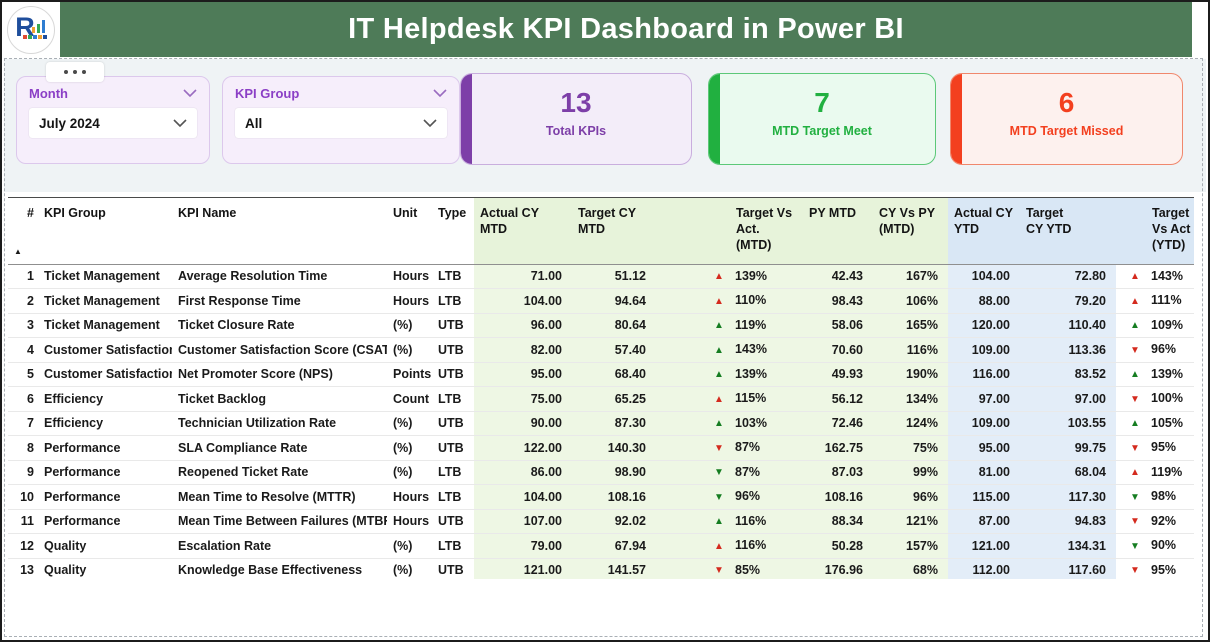 The height and width of the screenshot is (642, 1210). I want to click on cell-tva_ytd: ▲ 119%, so click(1155, 472).